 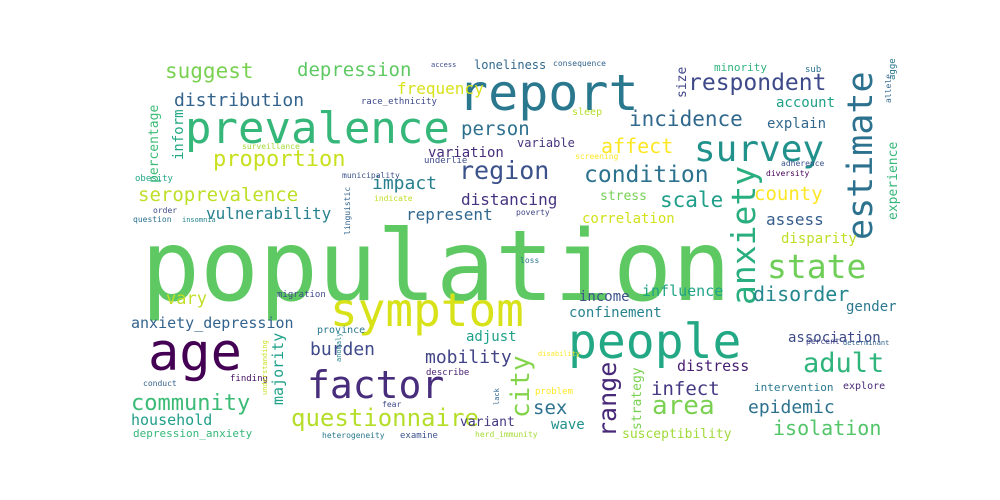 What do you see at coordinates (265, 367) in the screenshot?
I see `word-understanding: understanding` at bounding box center [265, 367].